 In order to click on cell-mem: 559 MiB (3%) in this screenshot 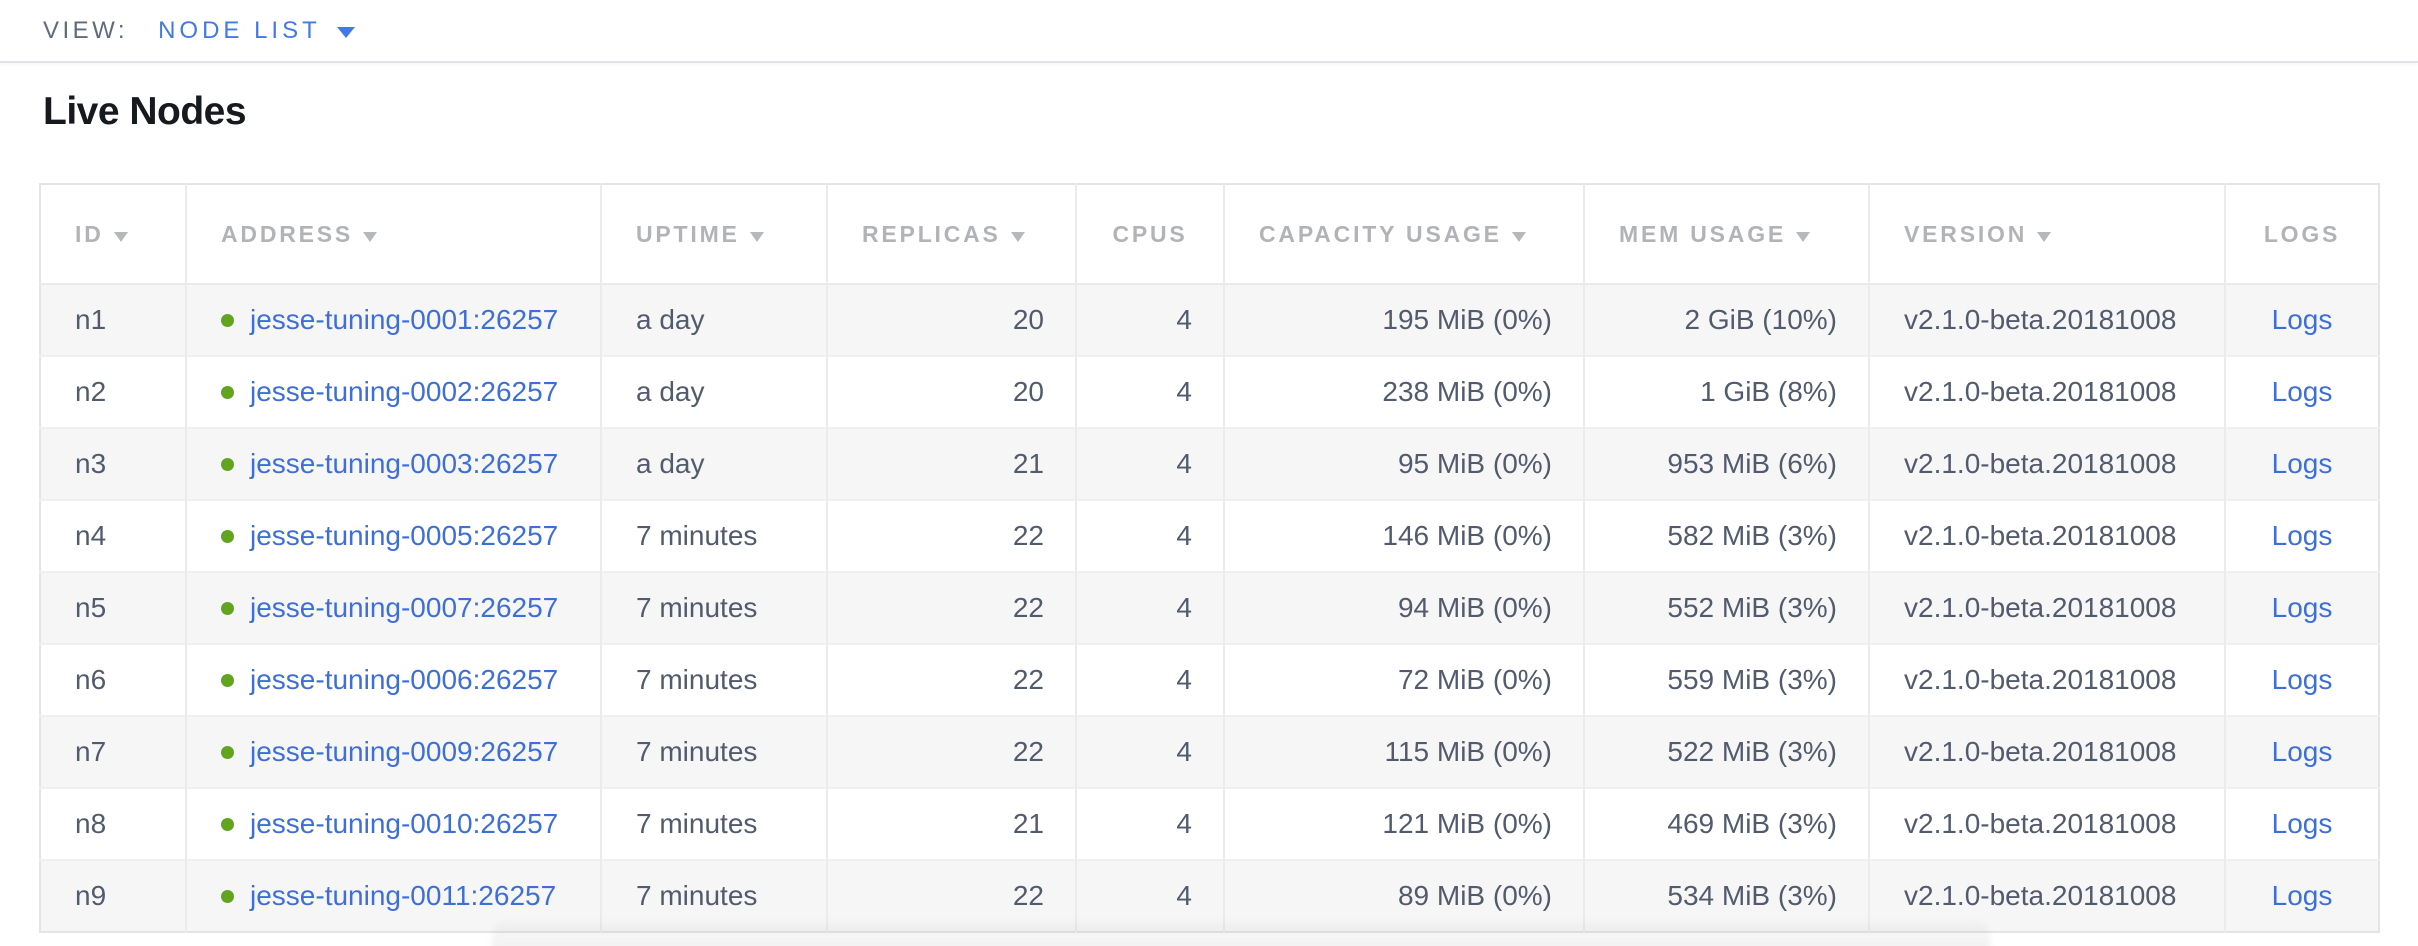, I will do `click(1726, 679)`.